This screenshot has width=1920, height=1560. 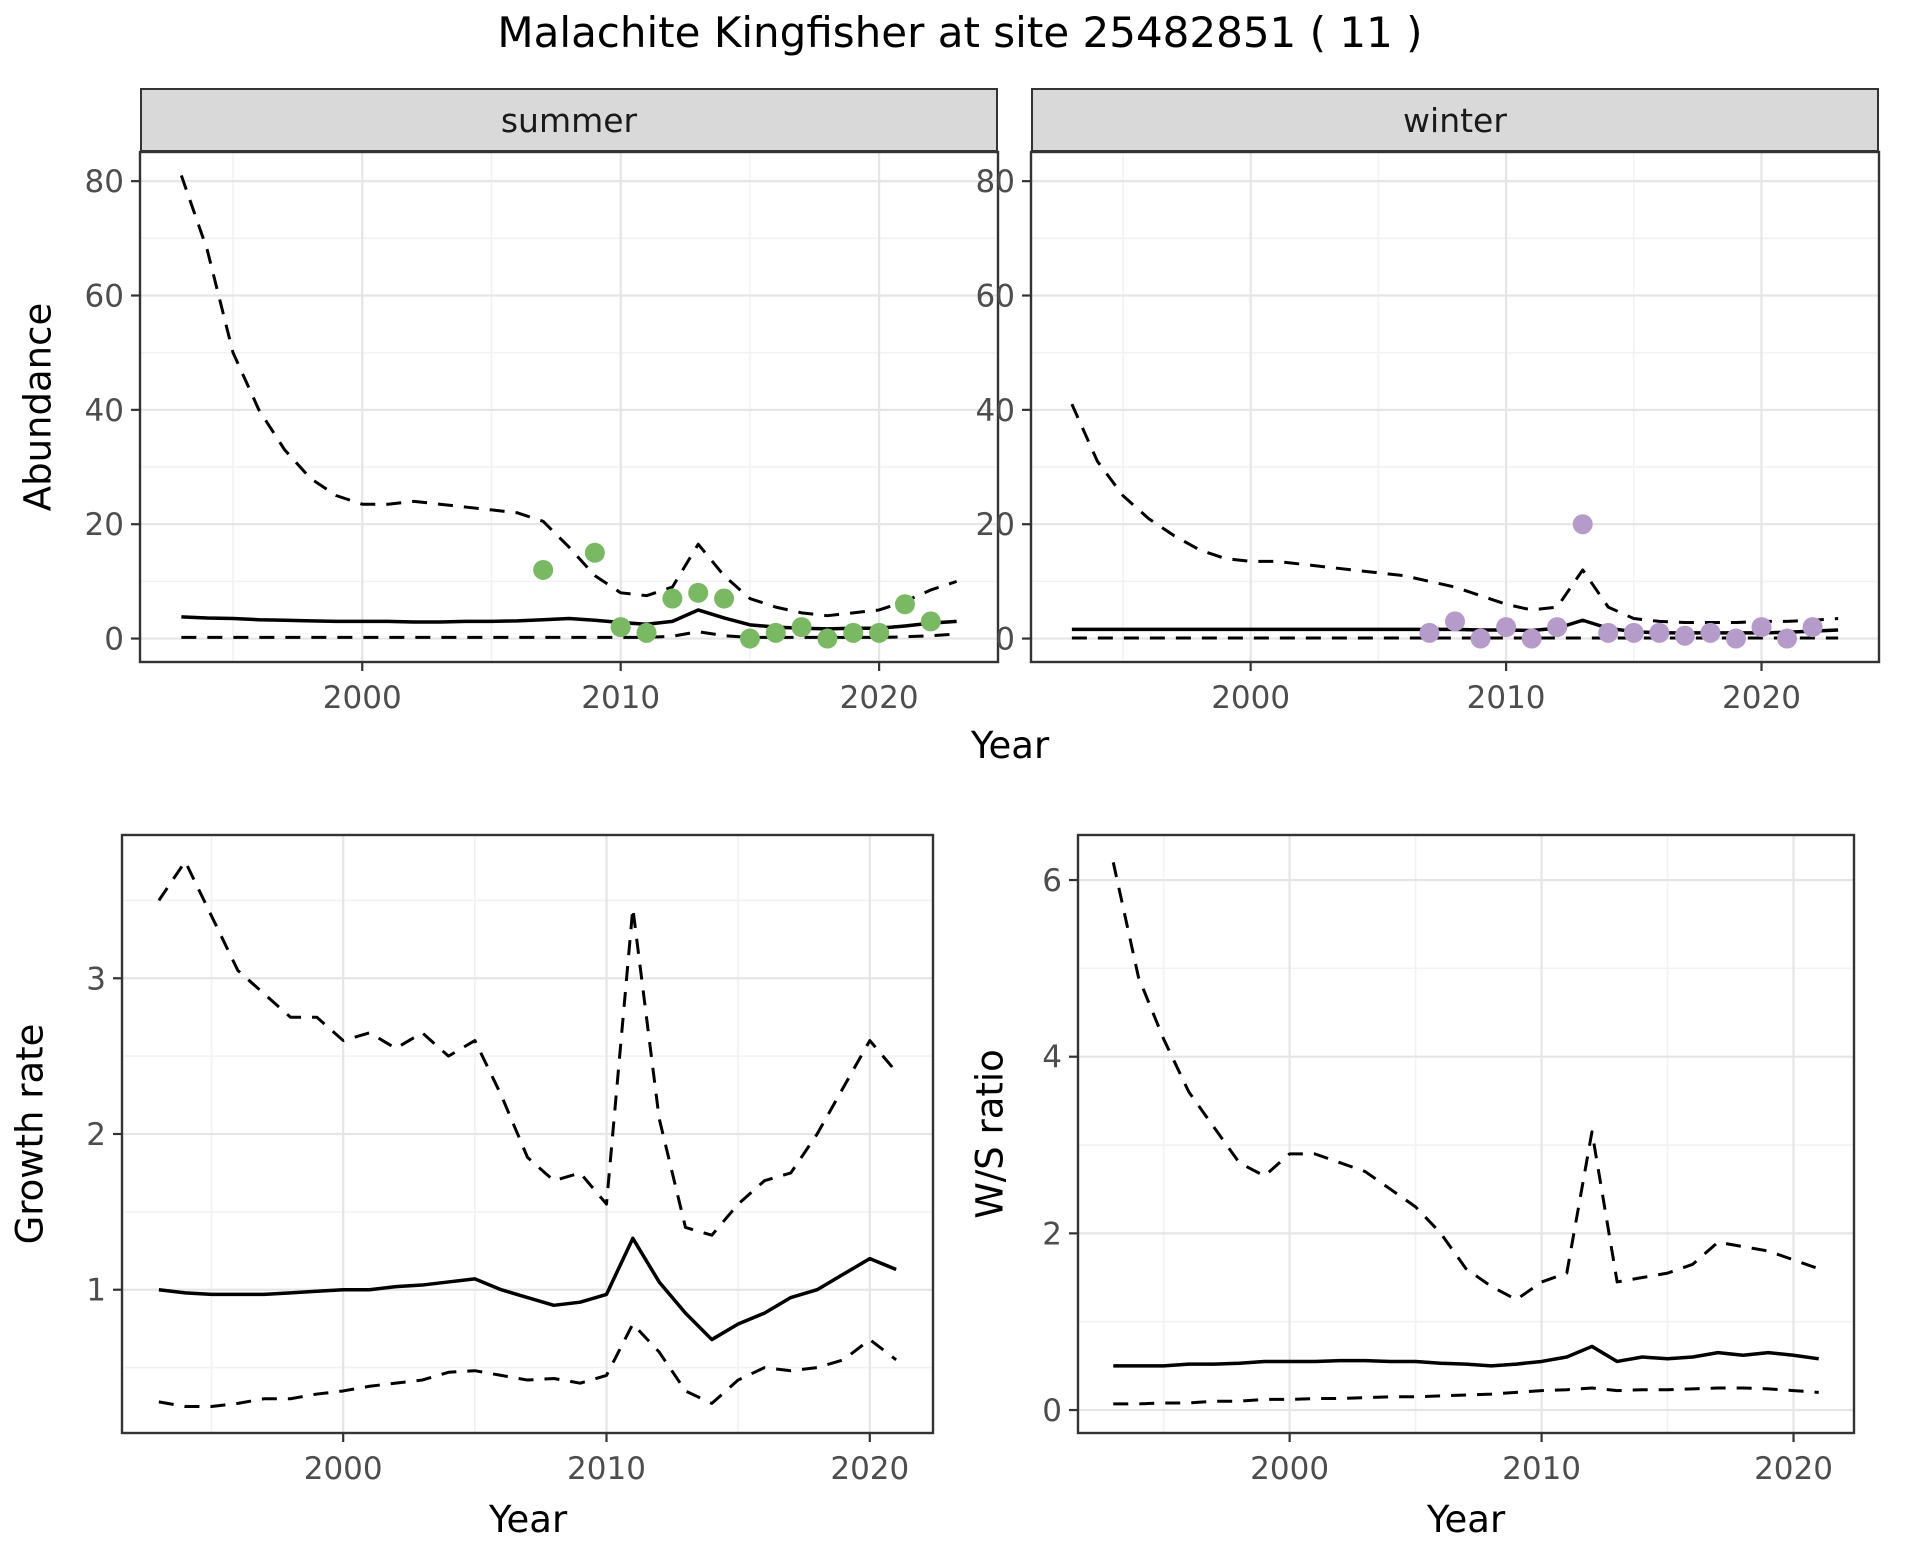 I want to click on ws-ratio-x-axis-label: Year, so click(x=1466, y=1519).